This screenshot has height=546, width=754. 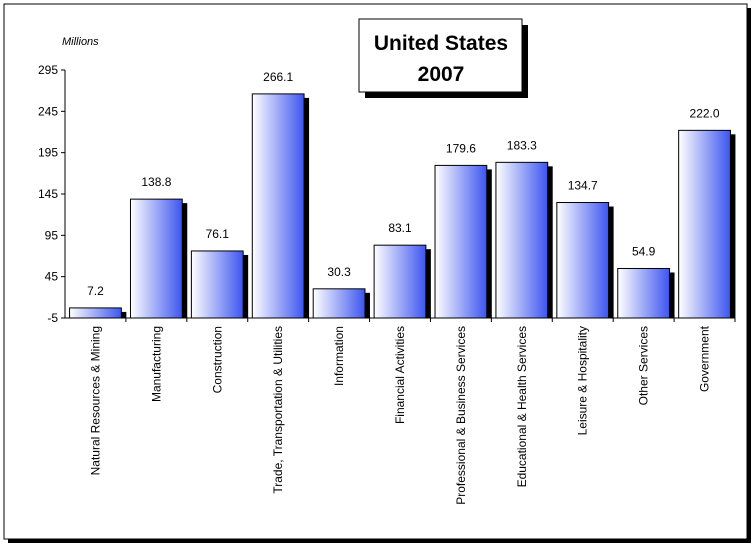 What do you see at coordinates (440, 55) in the screenshot?
I see `title-box` at bounding box center [440, 55].